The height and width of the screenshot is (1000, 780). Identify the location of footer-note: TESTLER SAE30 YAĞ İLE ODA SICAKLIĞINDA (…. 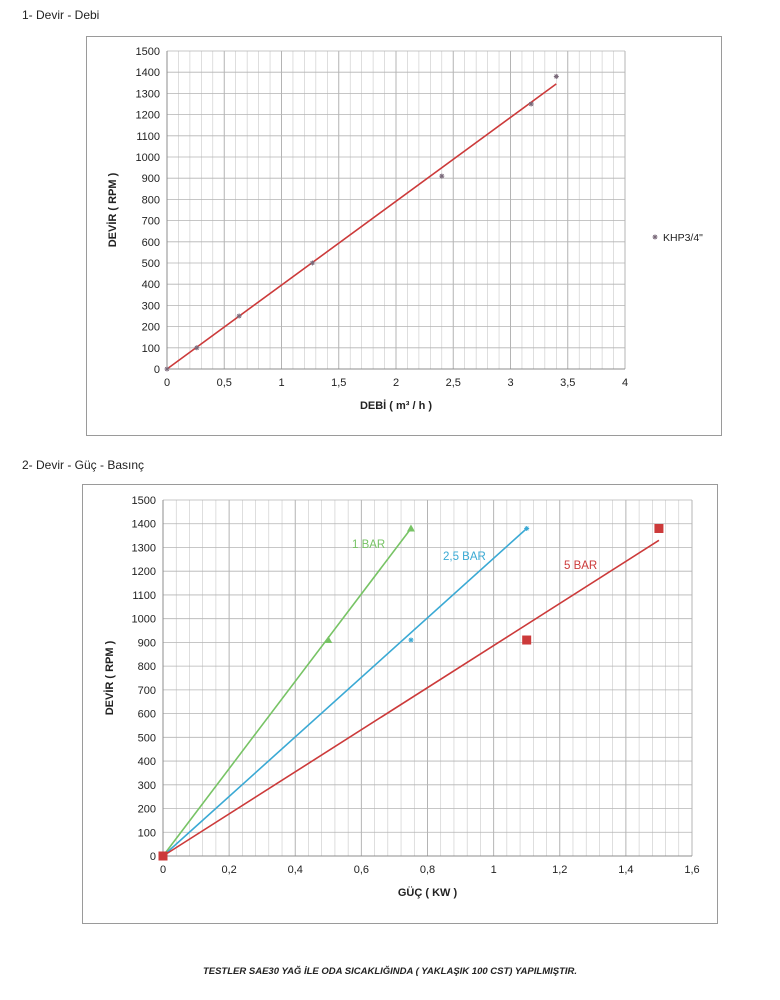
(390, 971).